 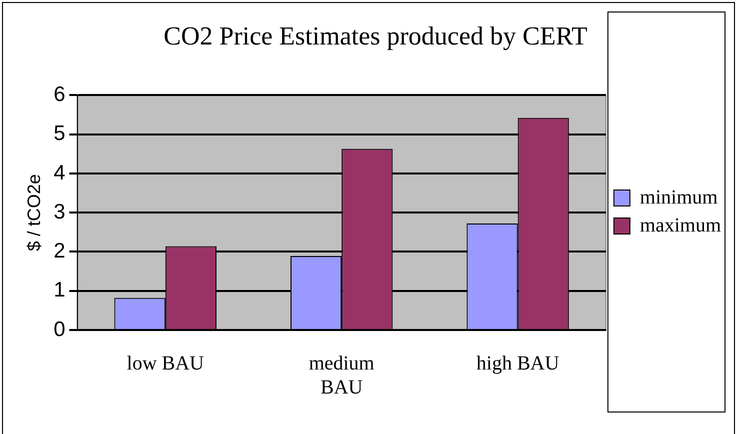 I want to click on y-tick-label: 5, so click(x=60, y=134).